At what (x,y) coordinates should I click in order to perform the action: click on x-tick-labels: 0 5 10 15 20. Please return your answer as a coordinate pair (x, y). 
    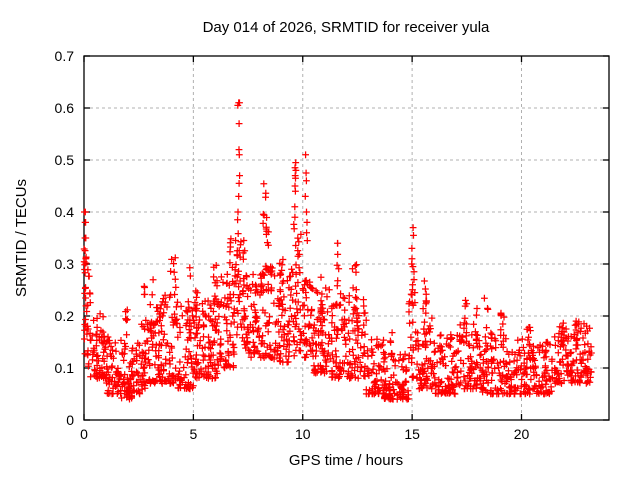
    Looking at the image, I should click on (304, 434).